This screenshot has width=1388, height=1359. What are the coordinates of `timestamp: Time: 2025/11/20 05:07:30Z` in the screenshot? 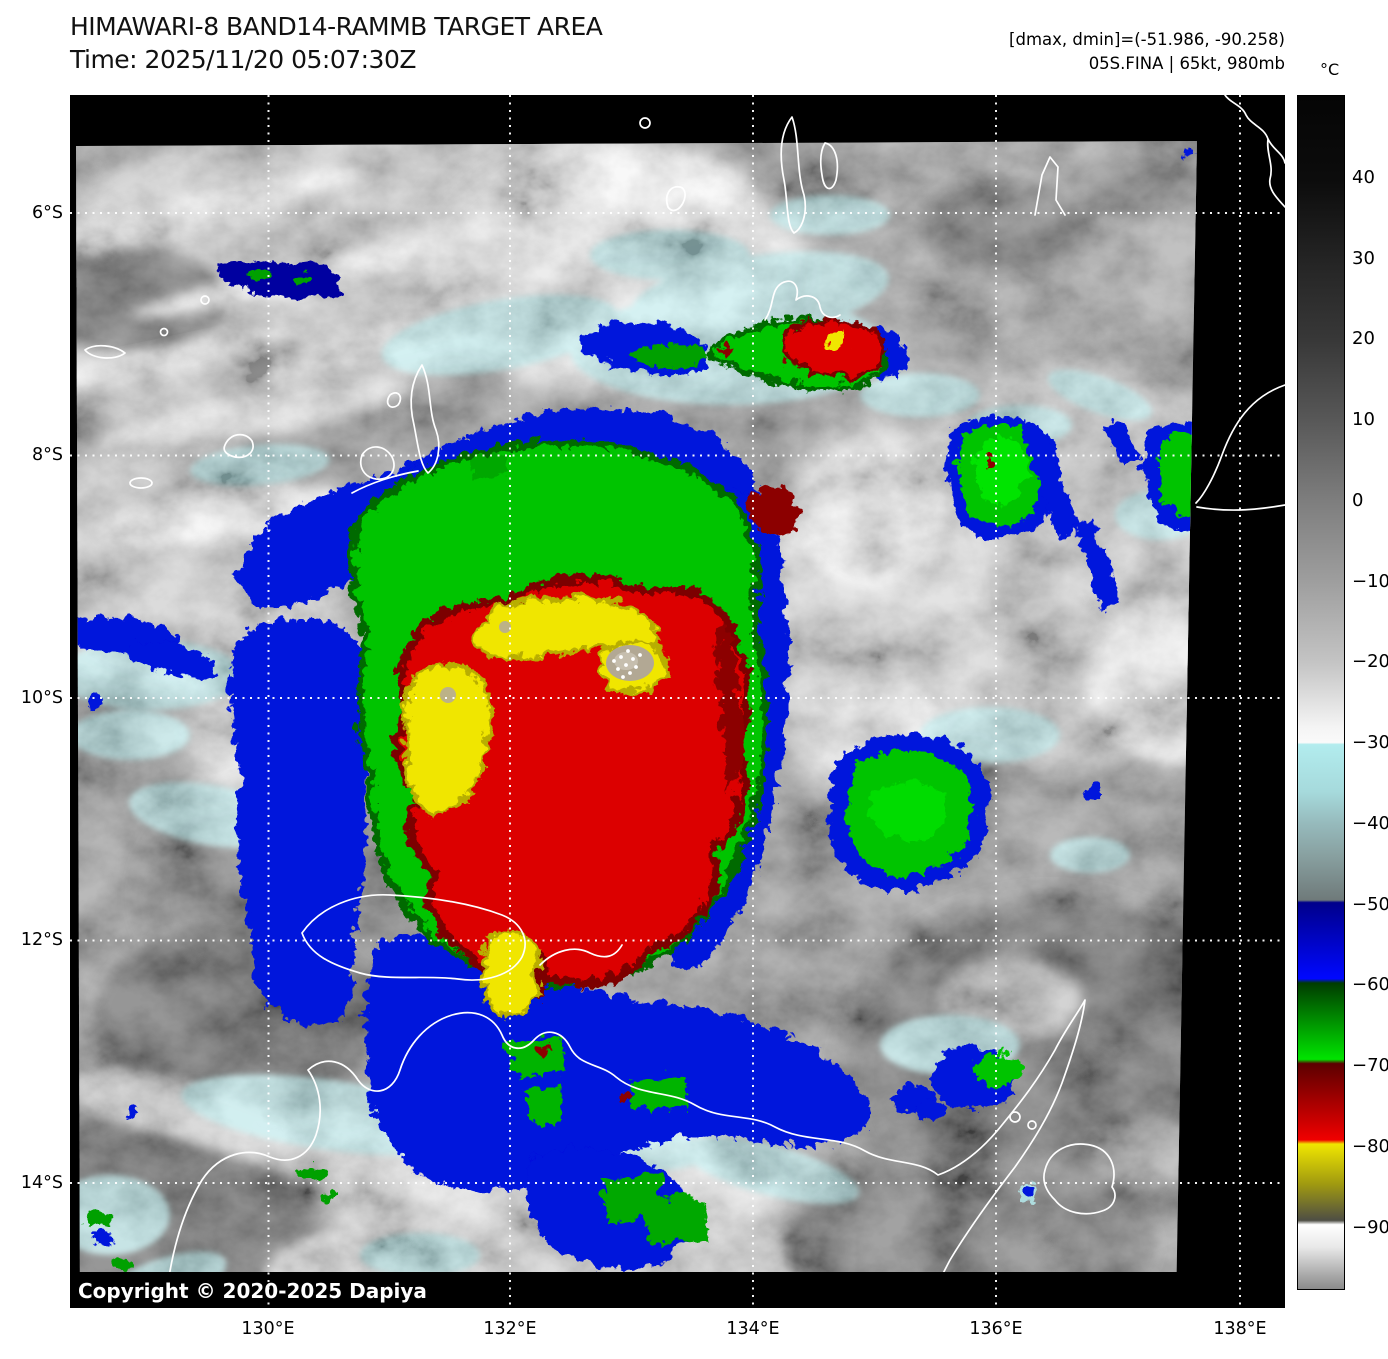 It's located at (243, 59).